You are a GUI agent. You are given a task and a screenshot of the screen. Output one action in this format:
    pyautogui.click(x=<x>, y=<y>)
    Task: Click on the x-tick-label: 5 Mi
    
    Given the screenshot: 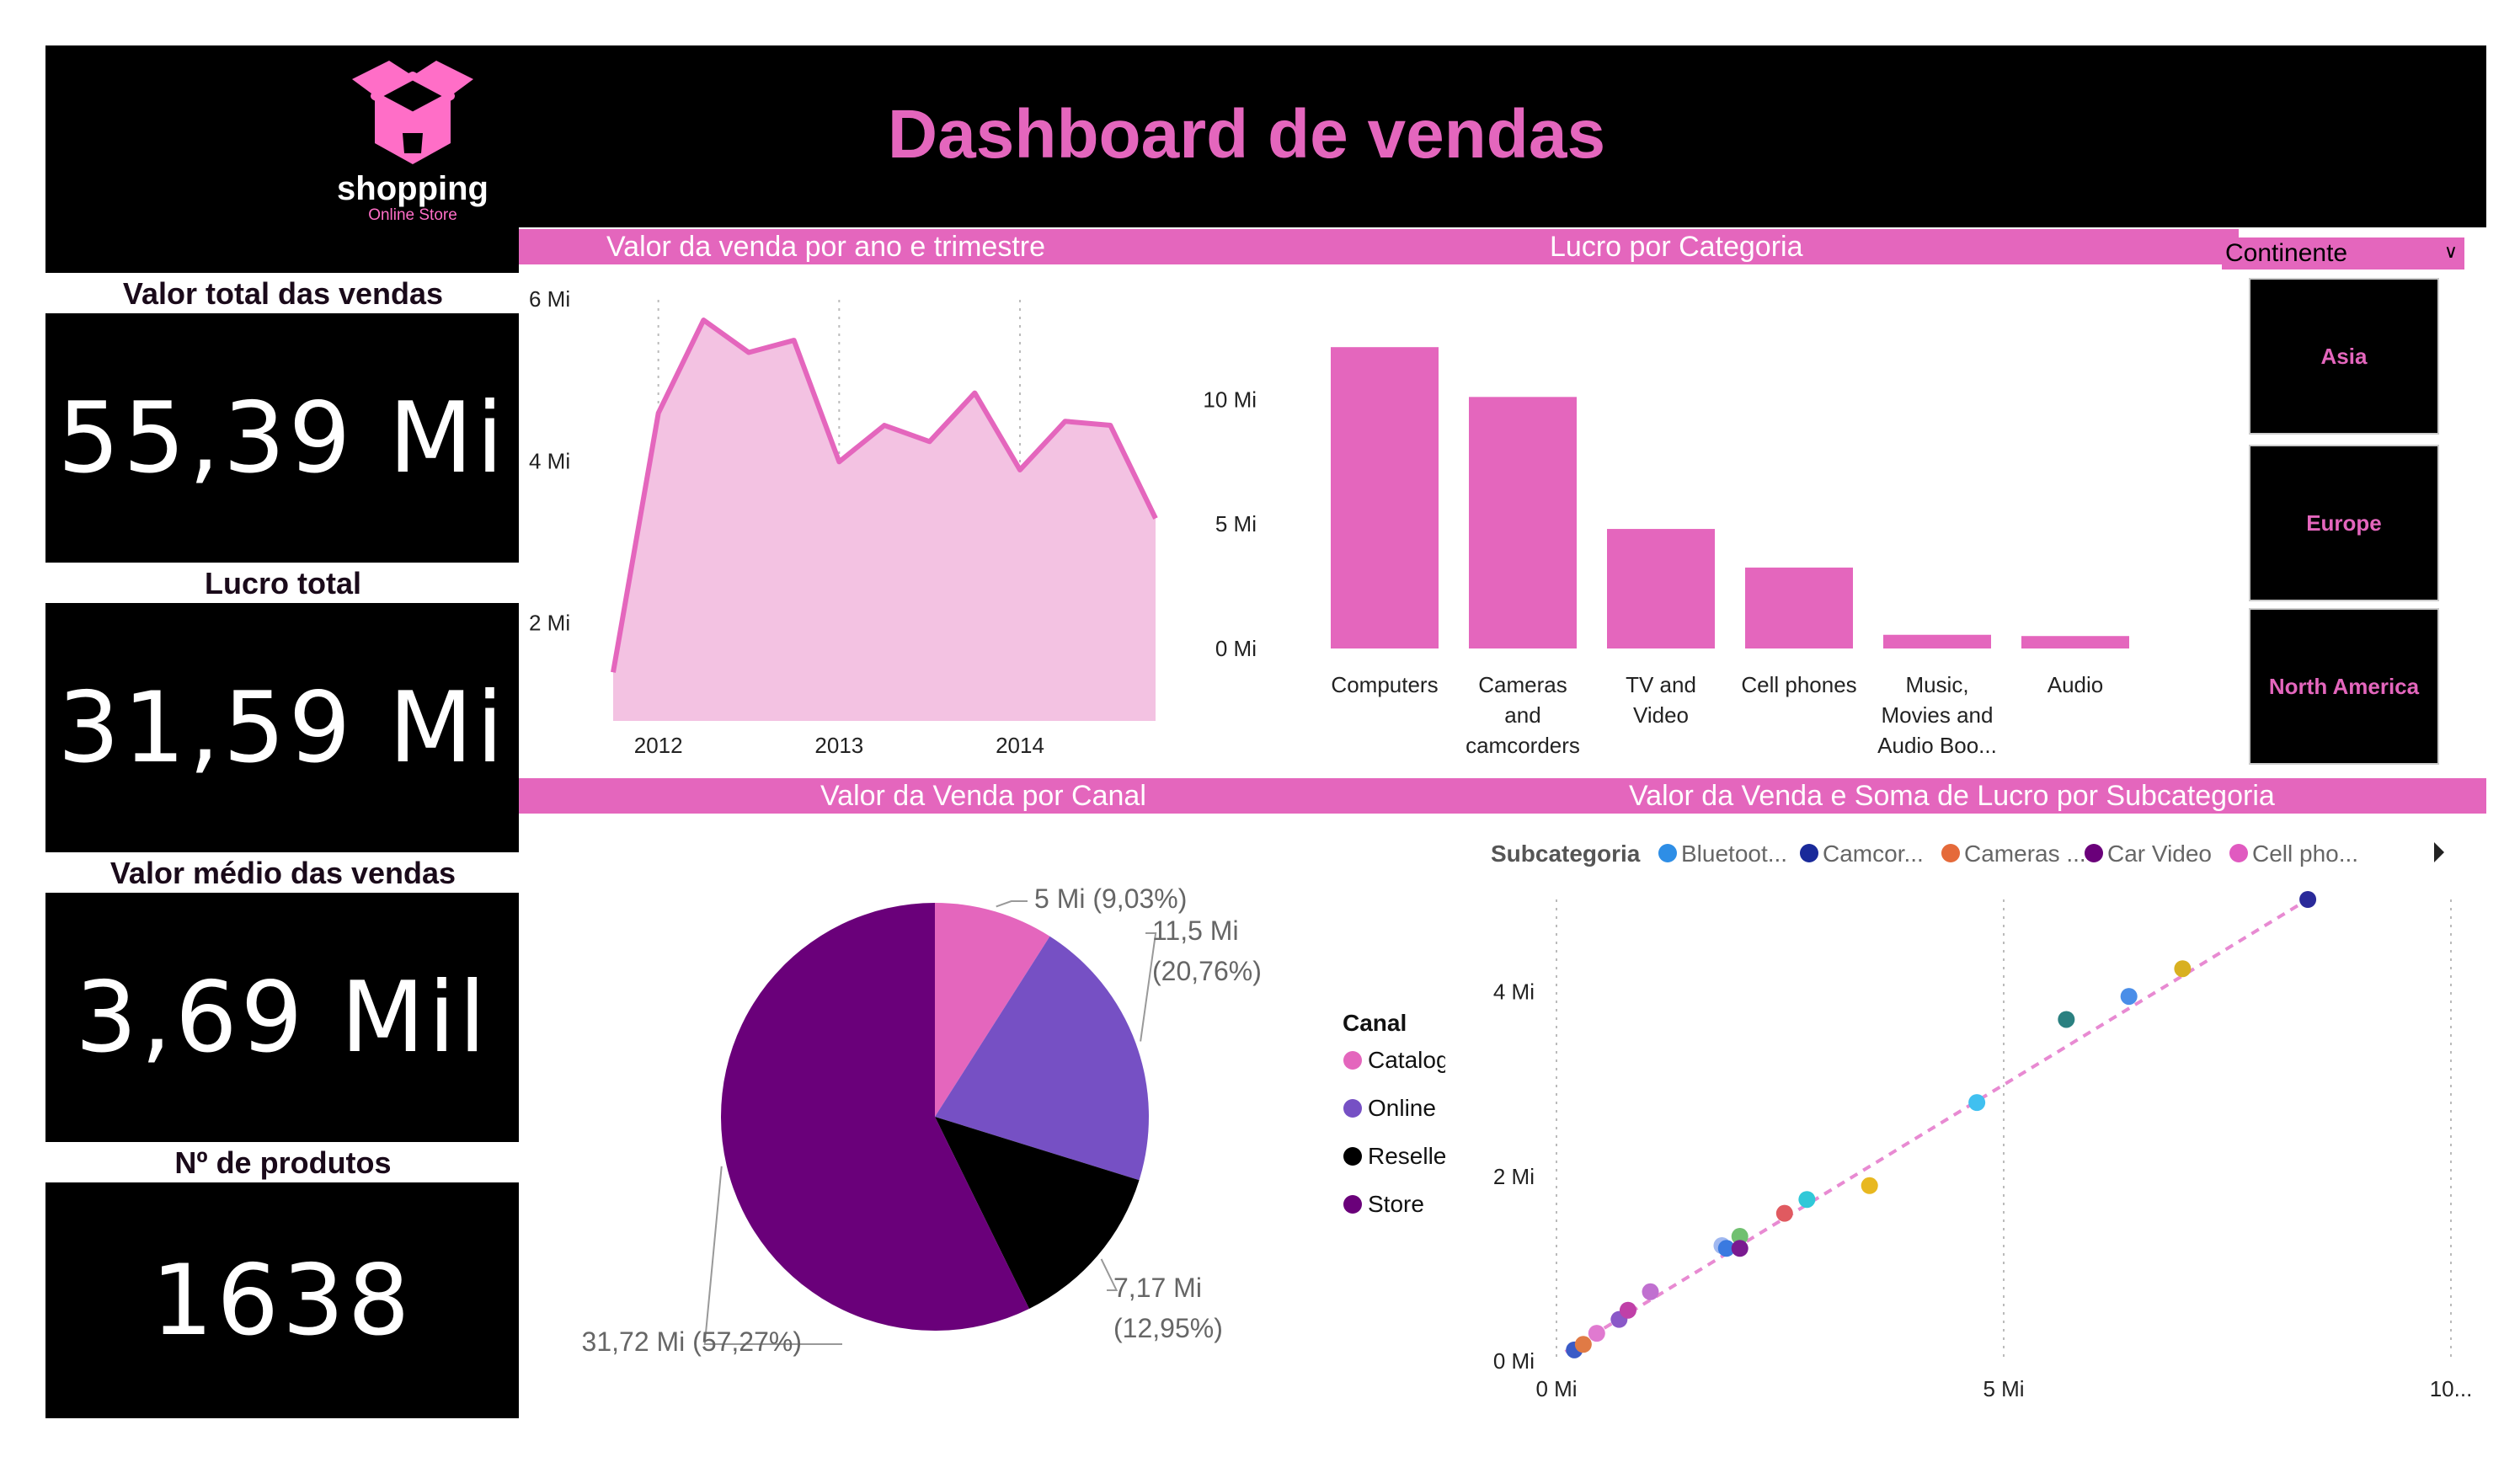 What is the action you would take?
    pyautogui.click(x=2003, y=1388)
    